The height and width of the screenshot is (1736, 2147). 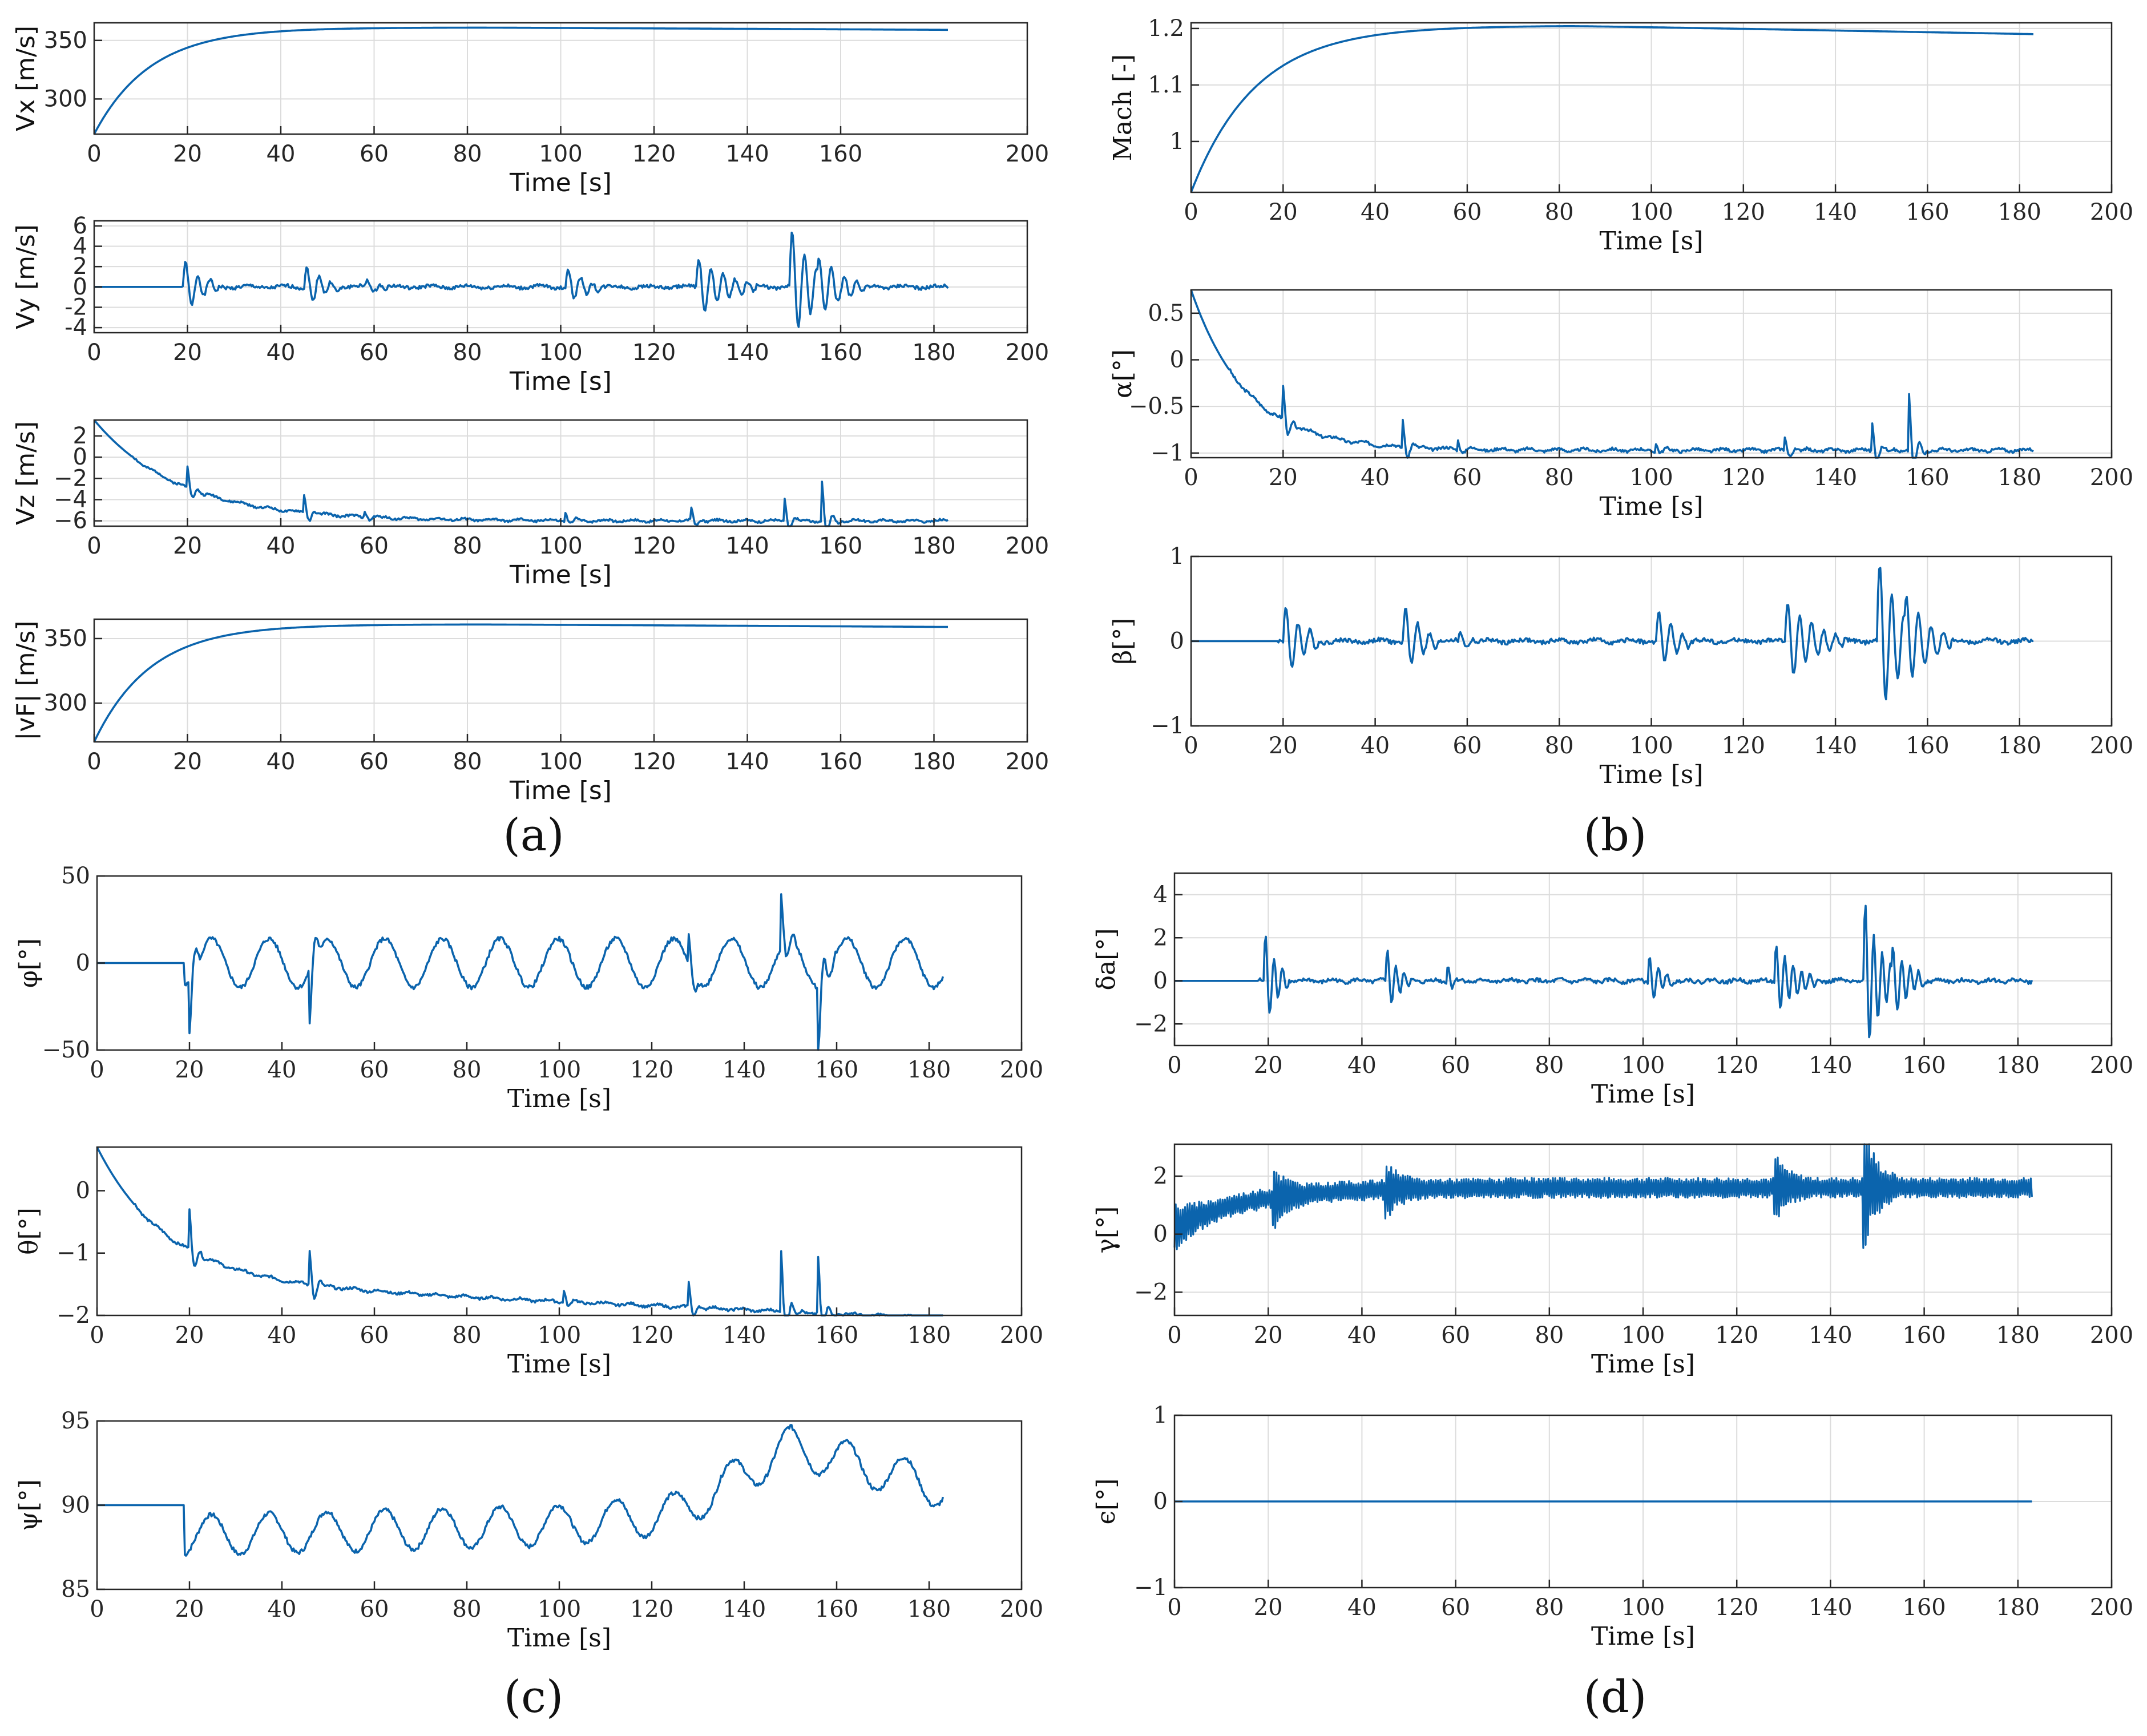 I want to click on xtick-label-vz-6: 120, so click(x=654, y=546).